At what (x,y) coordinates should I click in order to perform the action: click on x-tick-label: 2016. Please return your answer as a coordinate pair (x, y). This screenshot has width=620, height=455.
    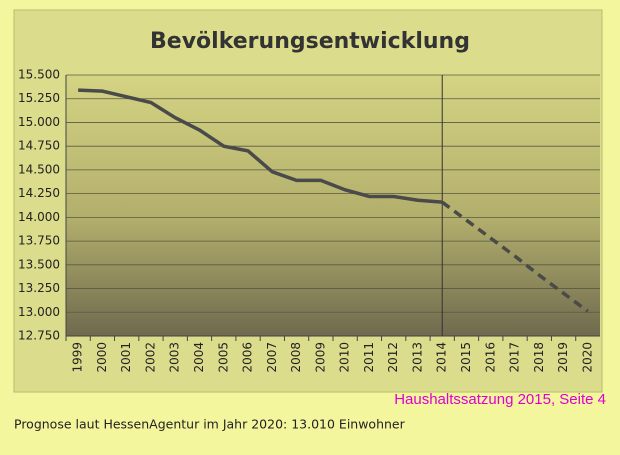
    Looking at the image, I should click on (490, 357).